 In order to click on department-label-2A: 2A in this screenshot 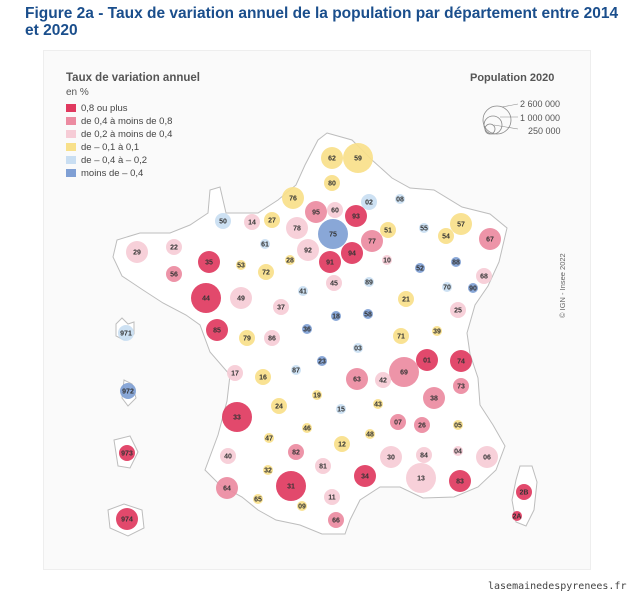, I will do `click(517, 517)`.